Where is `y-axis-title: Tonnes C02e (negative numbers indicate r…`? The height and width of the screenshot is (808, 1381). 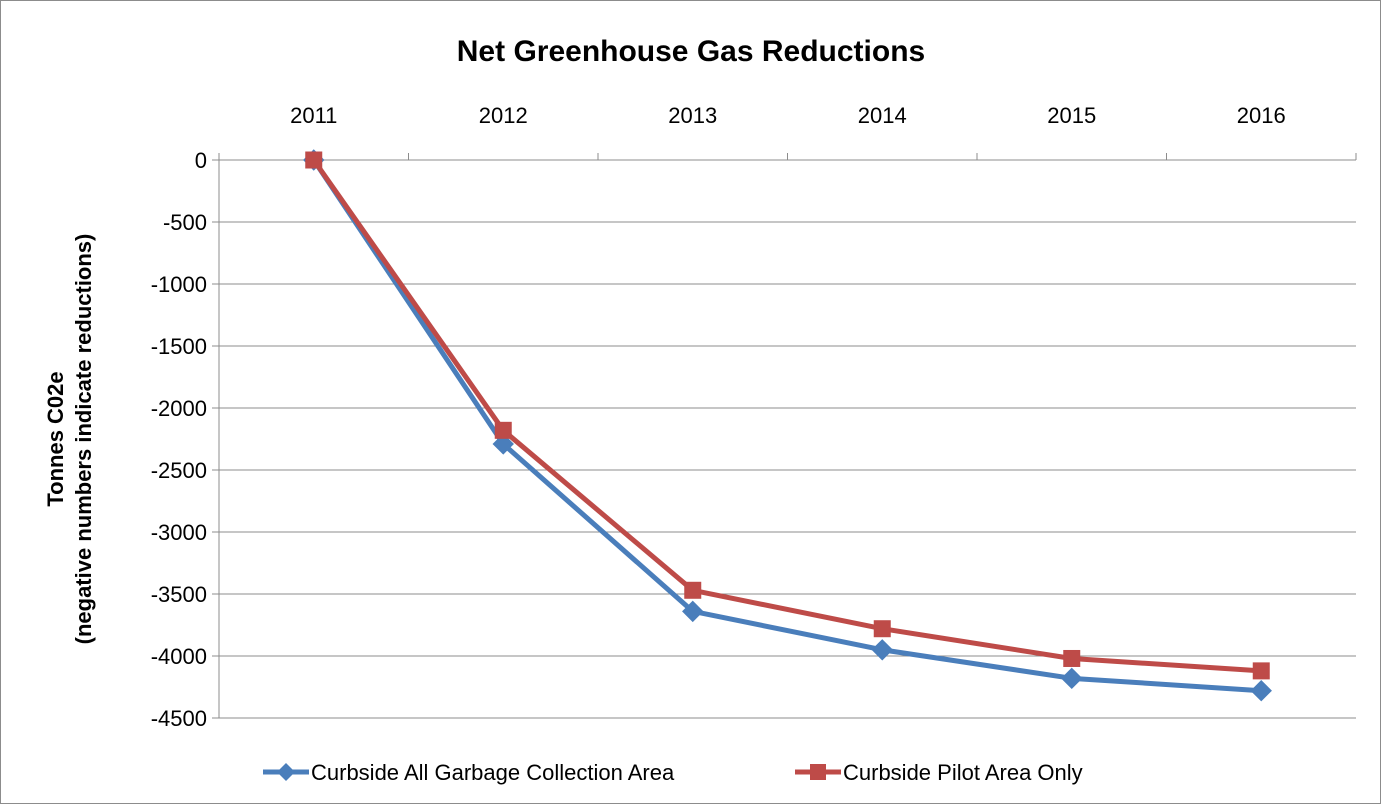 y-axis-title: Tonnes C02e (negative numbers indicate r… is located at coordinates (69, 439).